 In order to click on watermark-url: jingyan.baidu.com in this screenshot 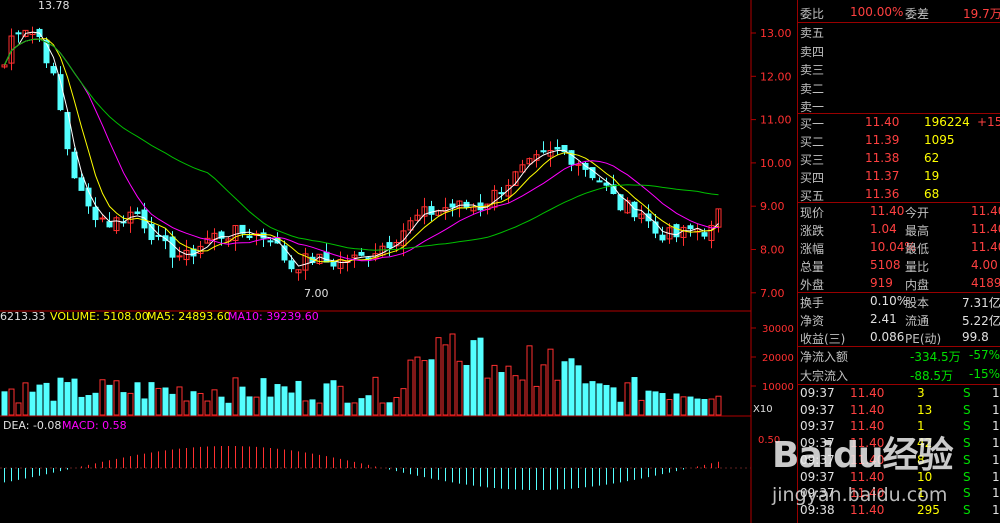, I will do `click(860, 495)`.